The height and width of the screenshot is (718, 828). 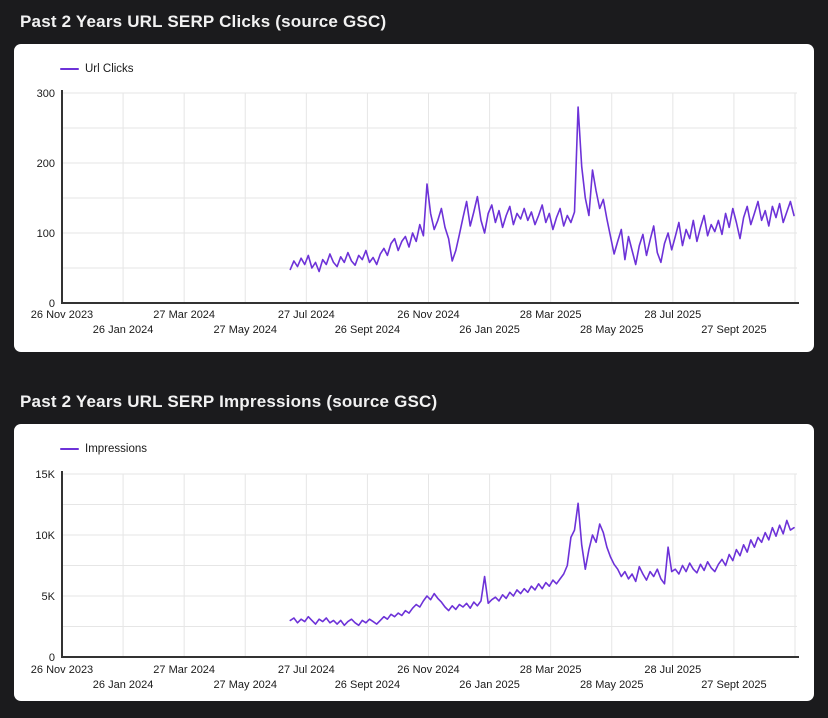 I want to click on y-tick-label: 200, so click(x=46, y=164).